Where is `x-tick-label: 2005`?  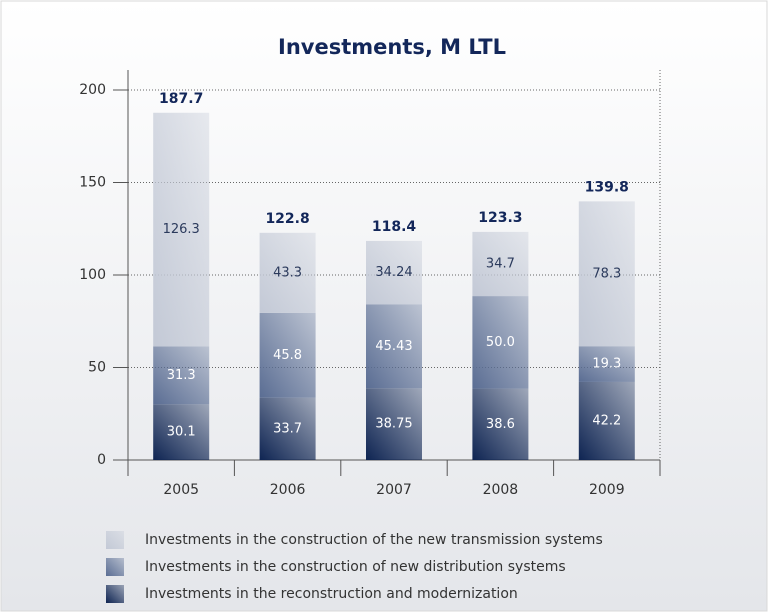
x-tick-label: 2005 is located at coordinates (181, 490).